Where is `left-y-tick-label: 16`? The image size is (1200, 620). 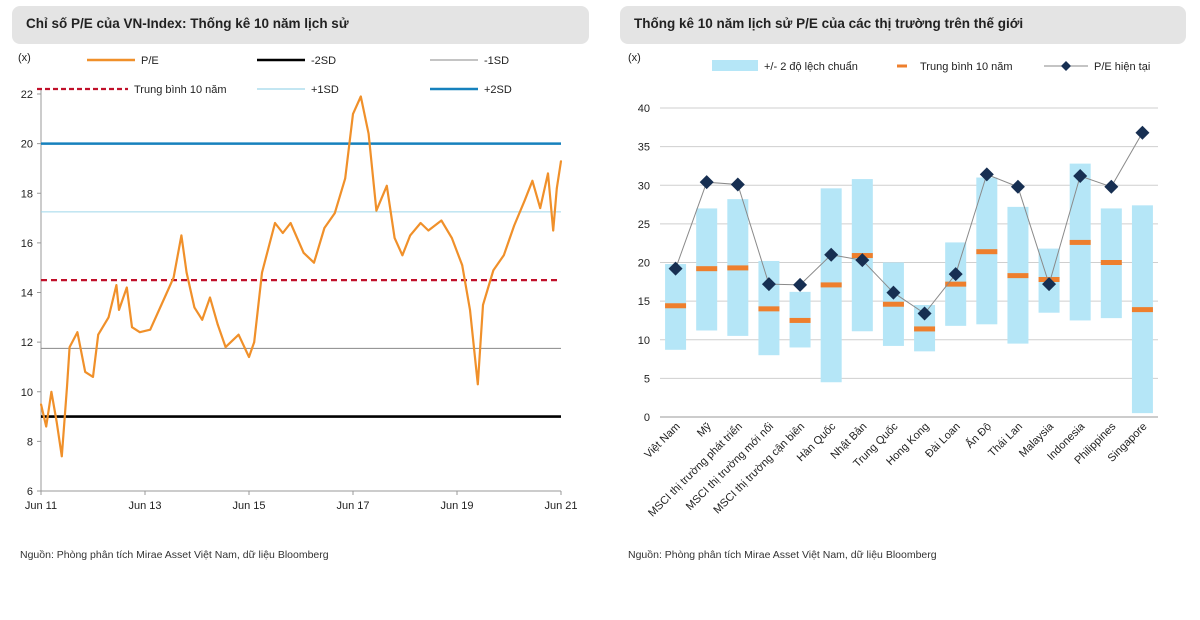
left-y-tick-label: 16 is located at coordinates (27, 244).